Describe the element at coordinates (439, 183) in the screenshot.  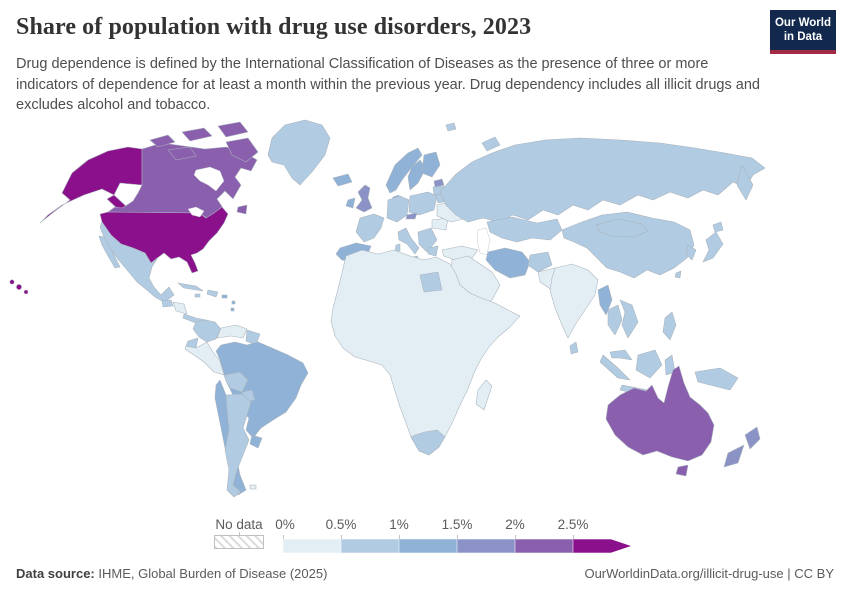
I see `country-estonia: Estonia: 1.5%–2%` at that location.